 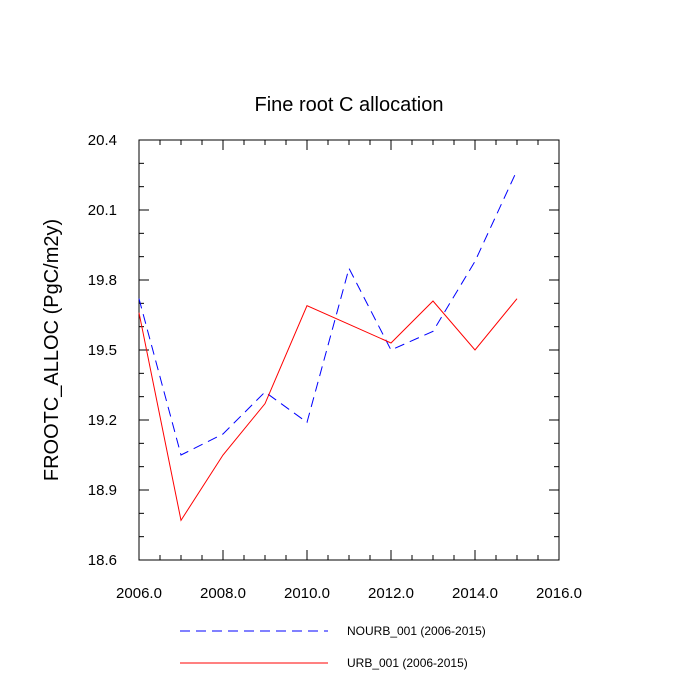 I want to click on y-tick-label: 19.8, so click(x=102, y=280).